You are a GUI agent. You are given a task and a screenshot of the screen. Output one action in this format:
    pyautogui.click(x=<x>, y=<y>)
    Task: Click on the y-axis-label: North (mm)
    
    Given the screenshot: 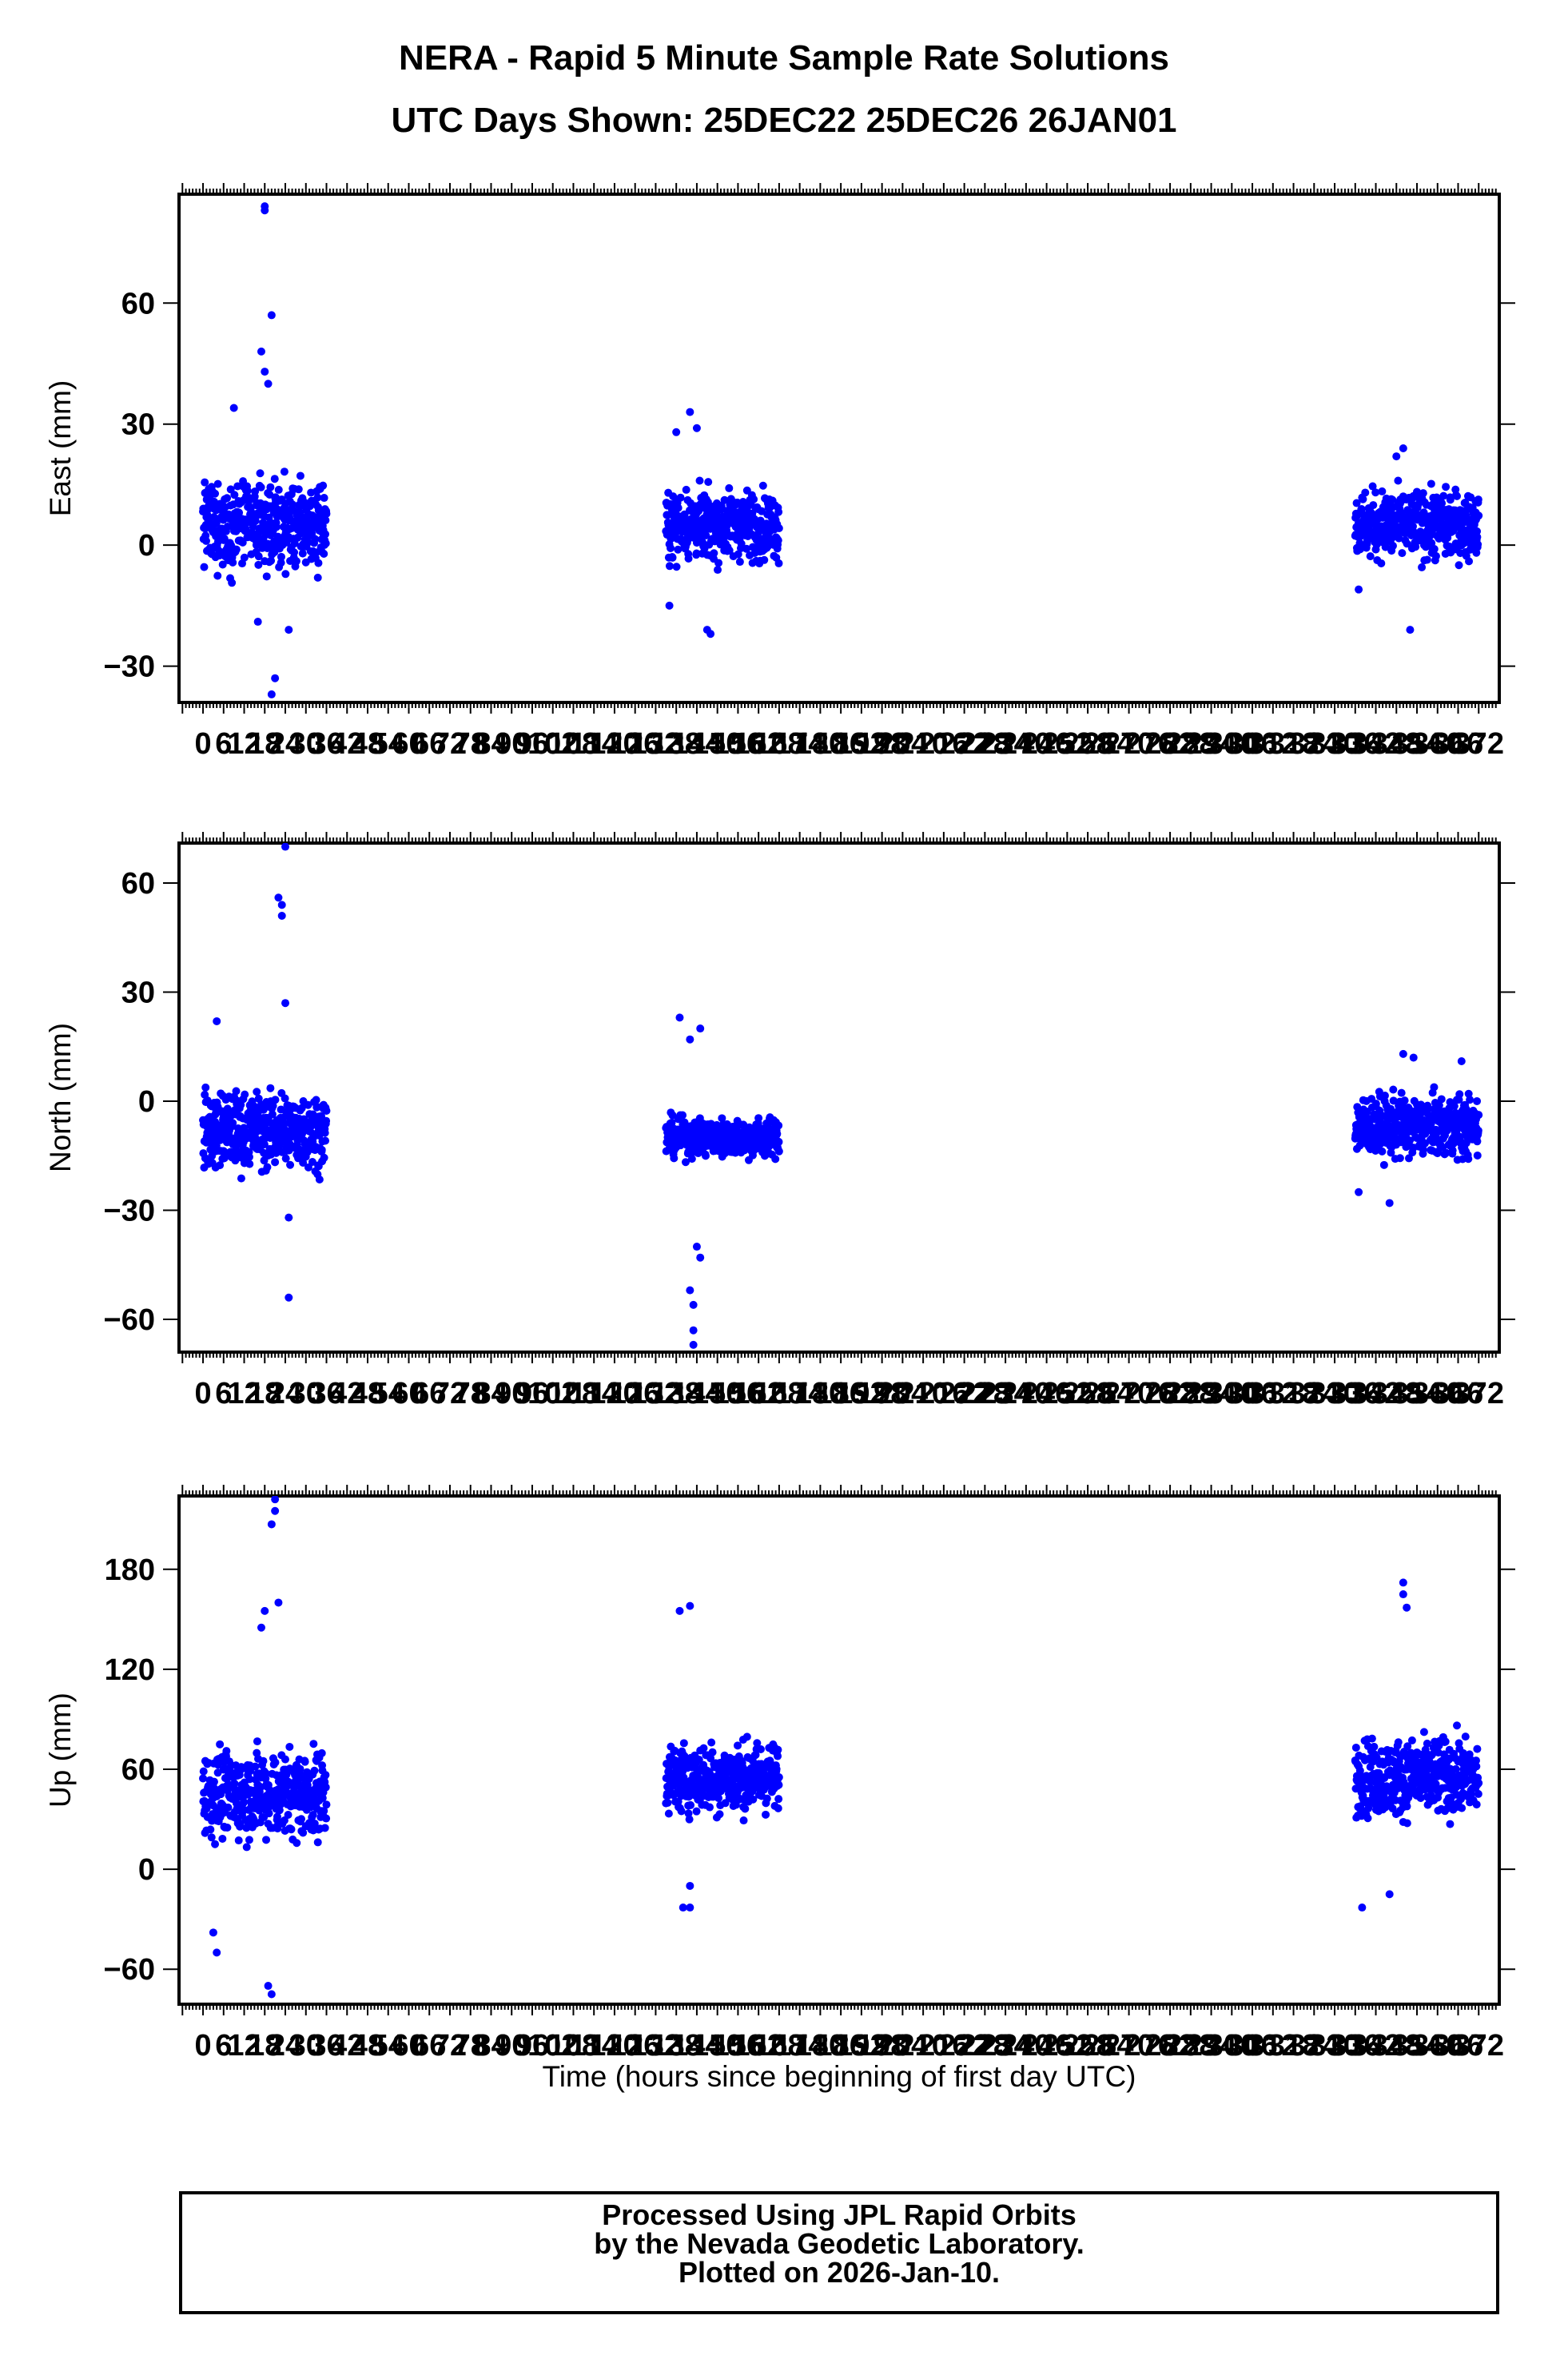 What is the action you would take?
    pyautogui.click(x=60, y=1098)
    